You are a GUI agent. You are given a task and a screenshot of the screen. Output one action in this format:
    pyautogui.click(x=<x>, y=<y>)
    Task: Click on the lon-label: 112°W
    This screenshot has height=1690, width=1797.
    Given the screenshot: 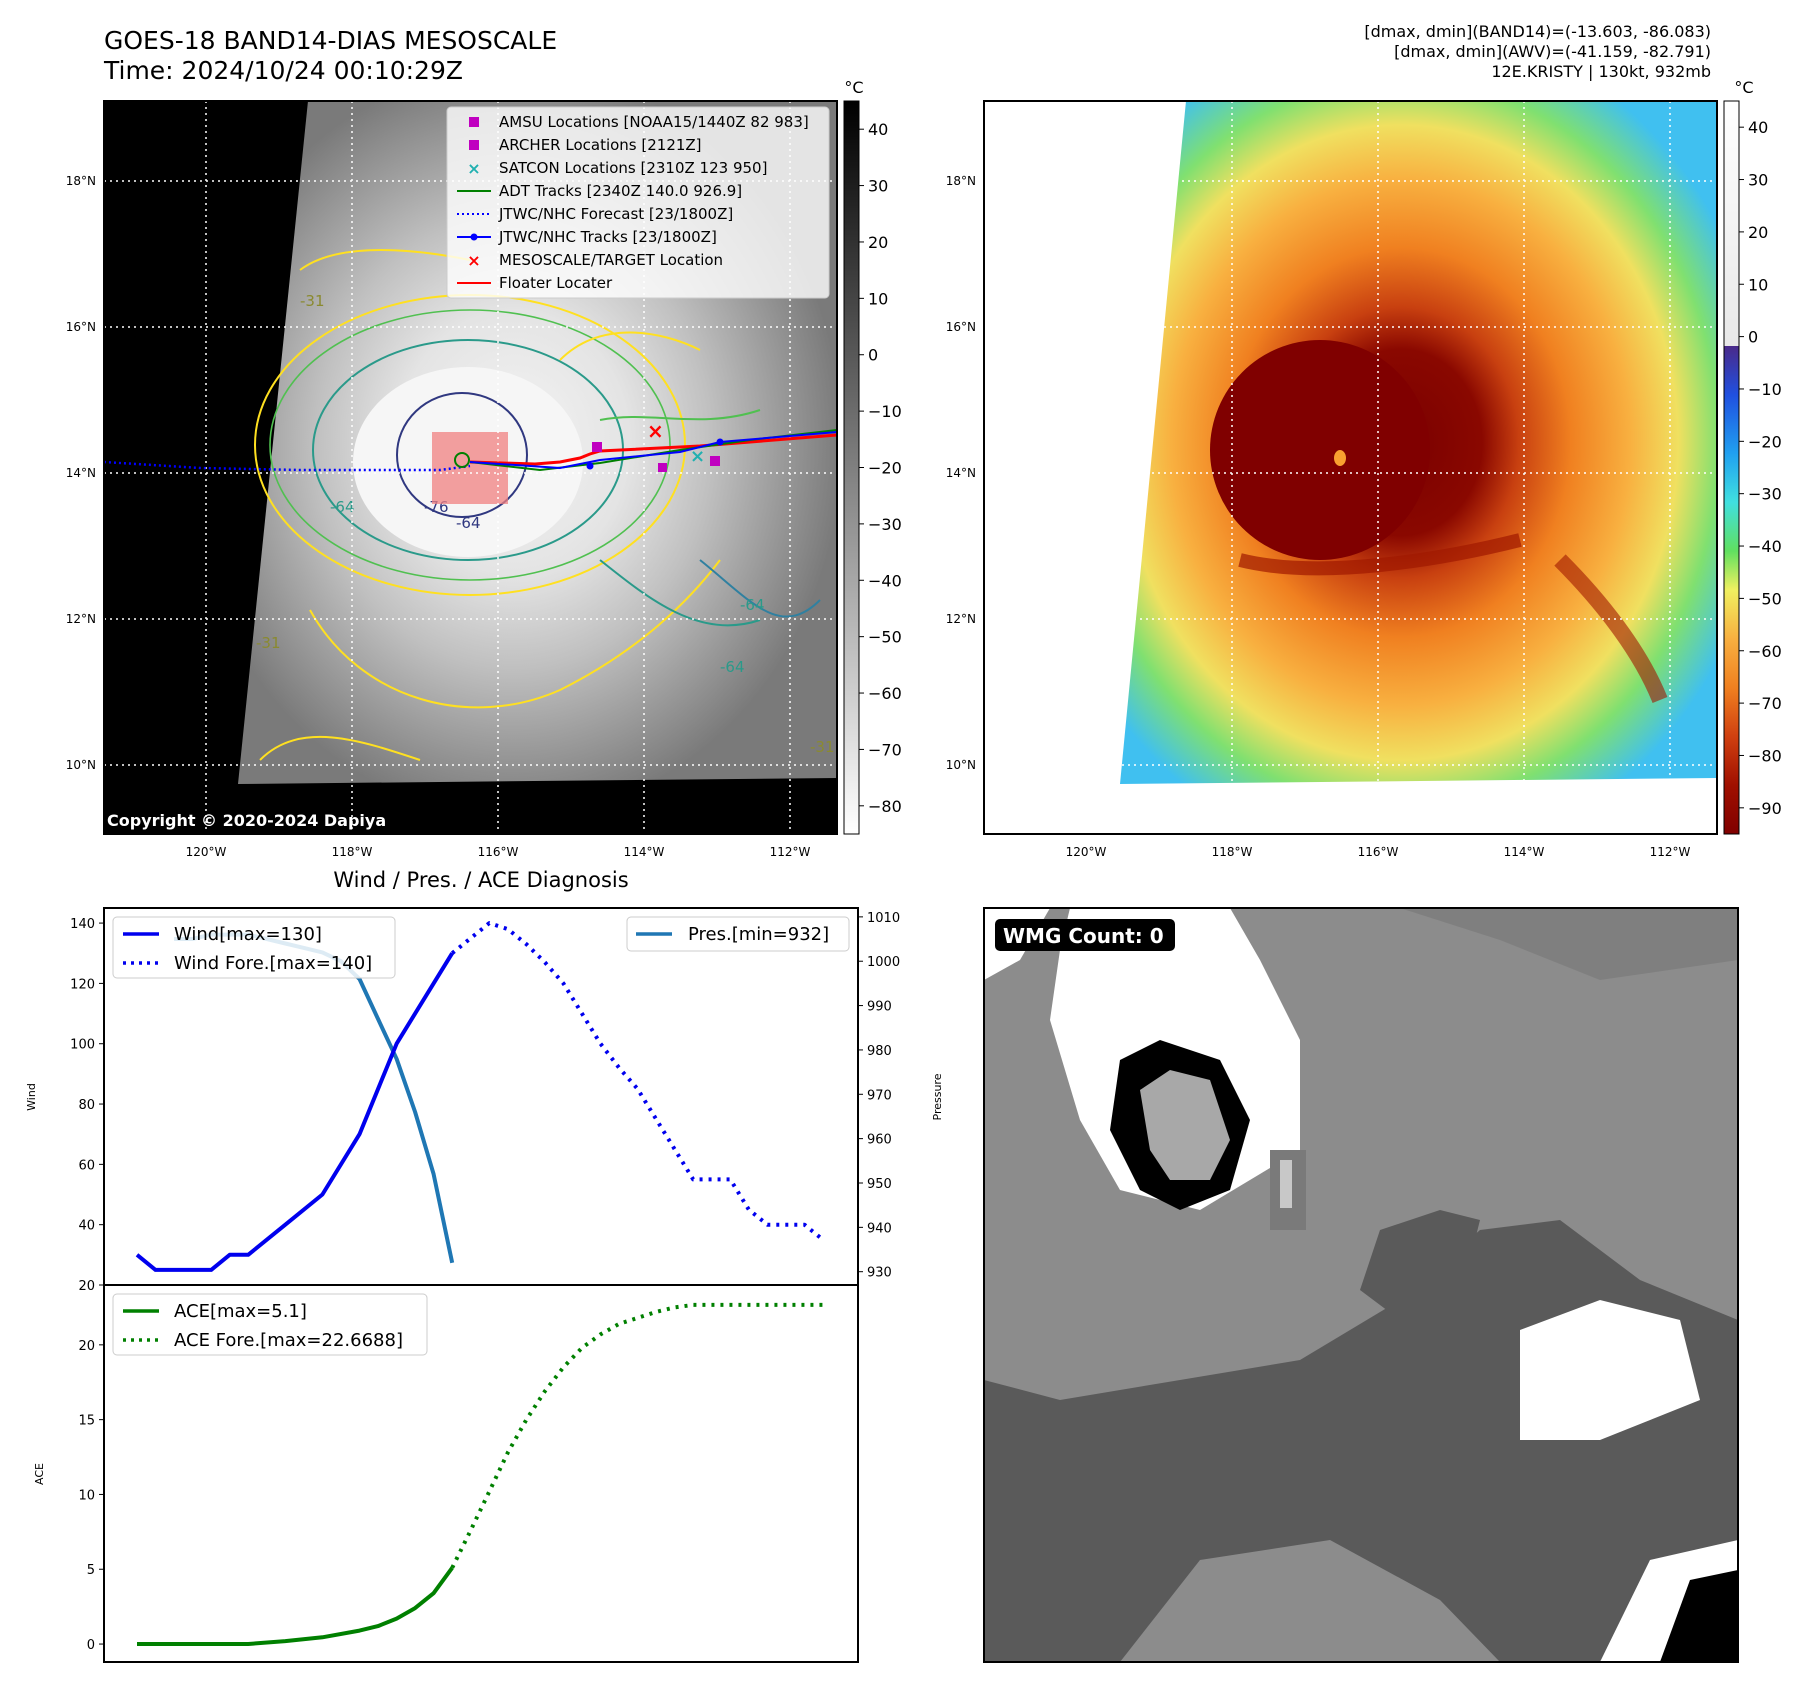 What is the action you would take?
    pyautogui.click(x=790, y=852)
    